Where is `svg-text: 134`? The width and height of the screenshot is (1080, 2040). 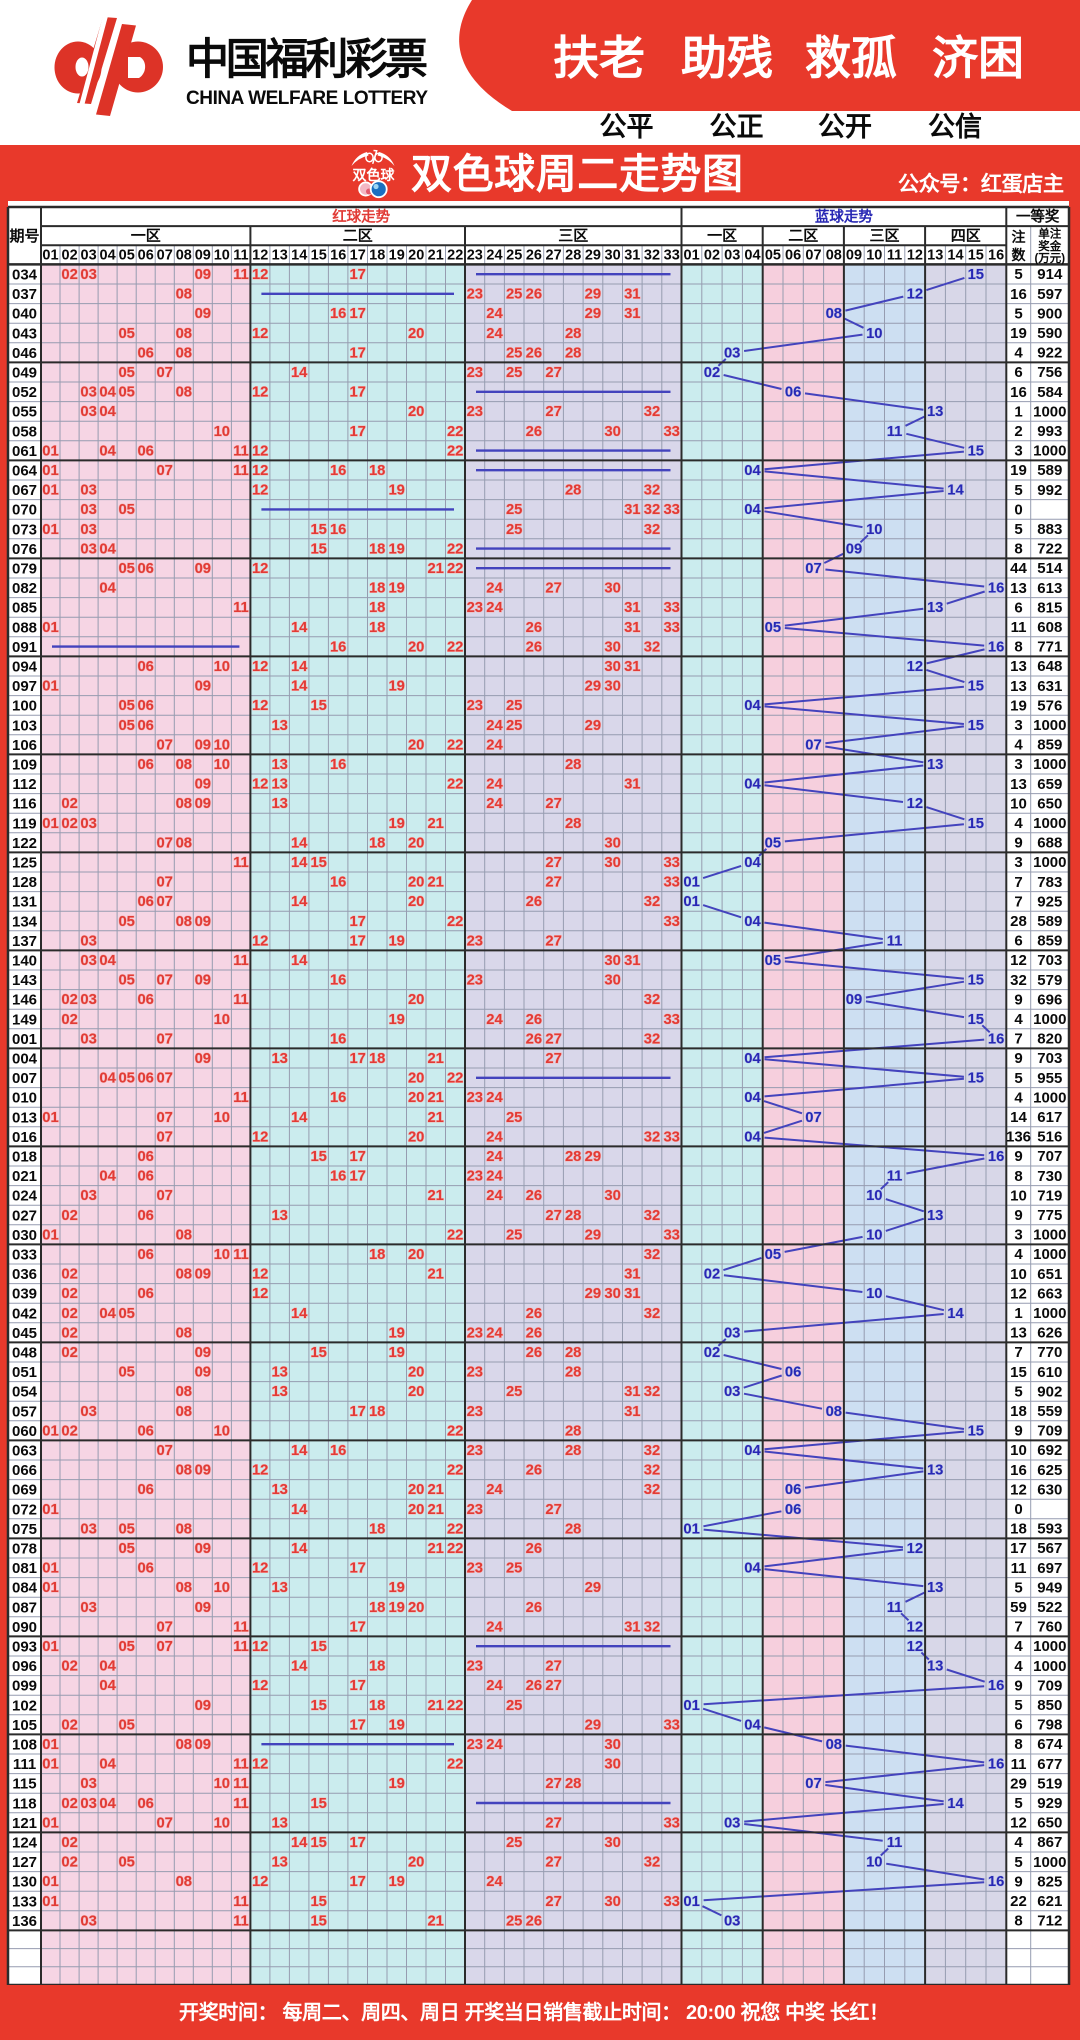
svg-text: 134 is located at coordinates (25, 921).